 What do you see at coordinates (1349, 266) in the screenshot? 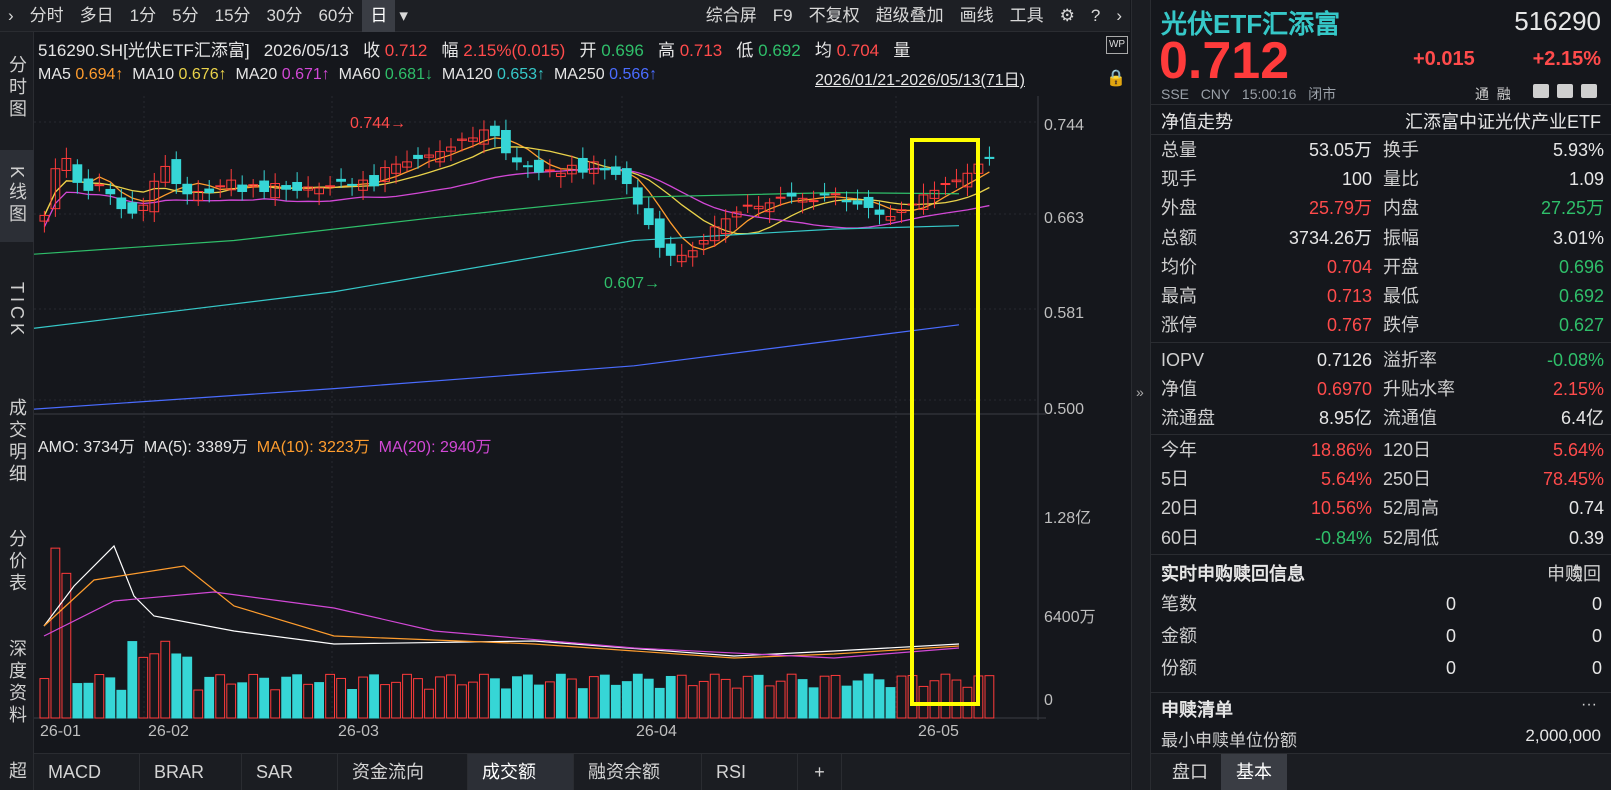
I see `stat-v1: 0.704` at bounding box center [1349, 266].